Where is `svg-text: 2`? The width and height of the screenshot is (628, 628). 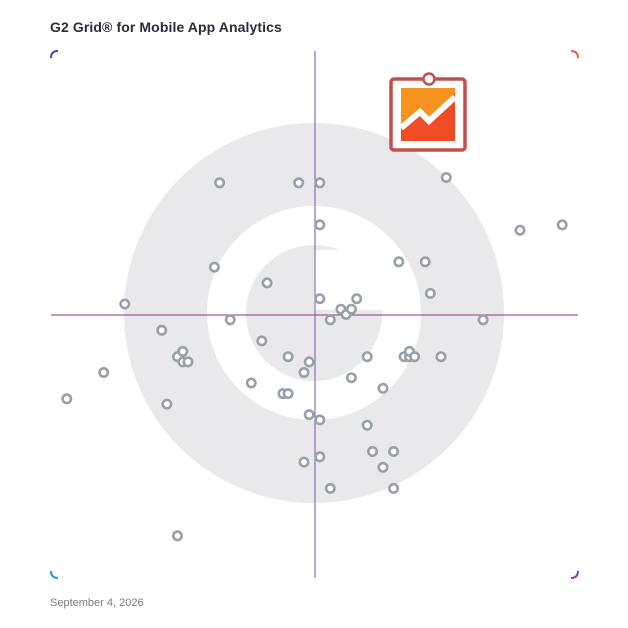
svg-text: 2 is located at coordinates (358, 250).